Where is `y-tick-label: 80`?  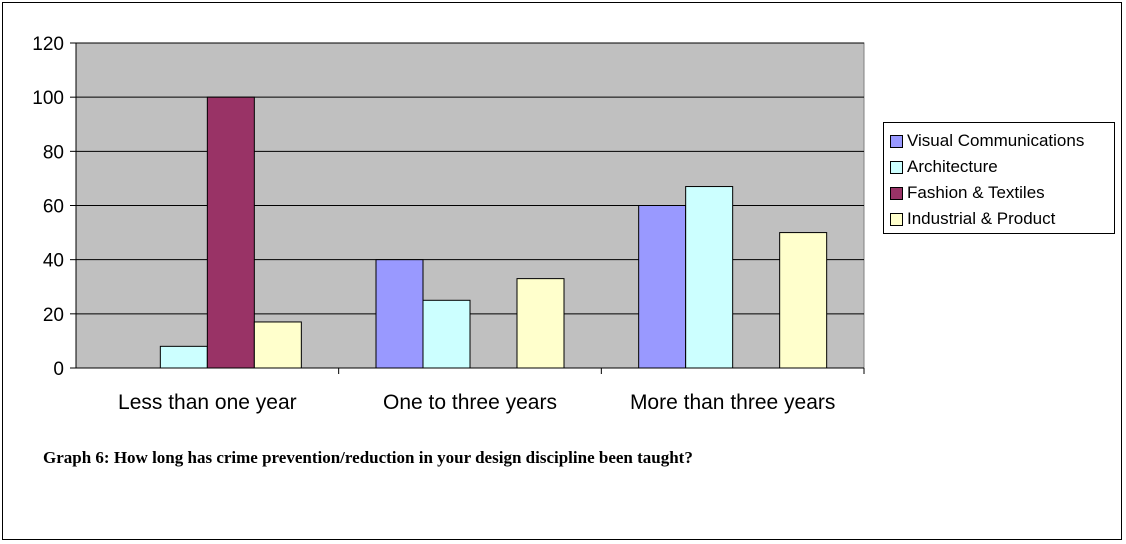
y-tick-label: 80 is located at coordinates (53, 152).